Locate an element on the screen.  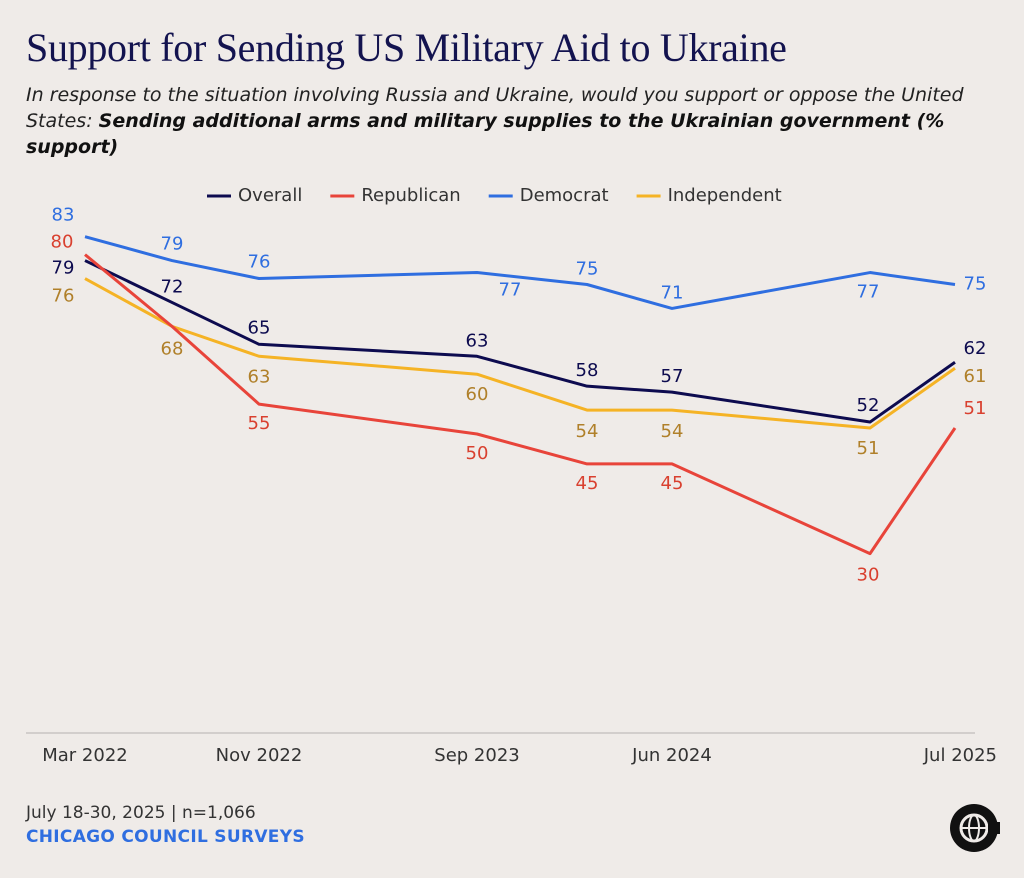
data-label: 71 is located at coordinates (672, 292).